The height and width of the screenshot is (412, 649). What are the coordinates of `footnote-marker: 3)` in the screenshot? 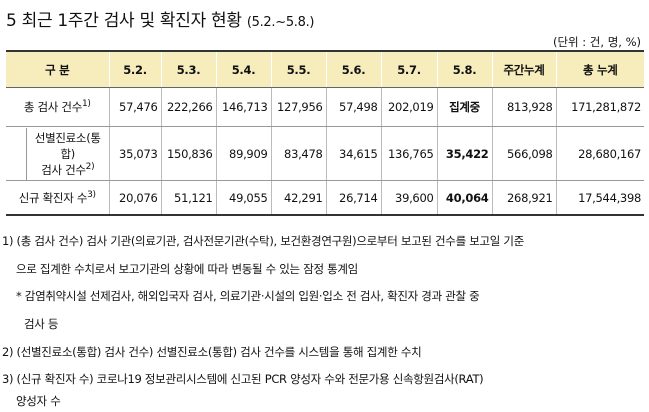 It's located at (91, 194).